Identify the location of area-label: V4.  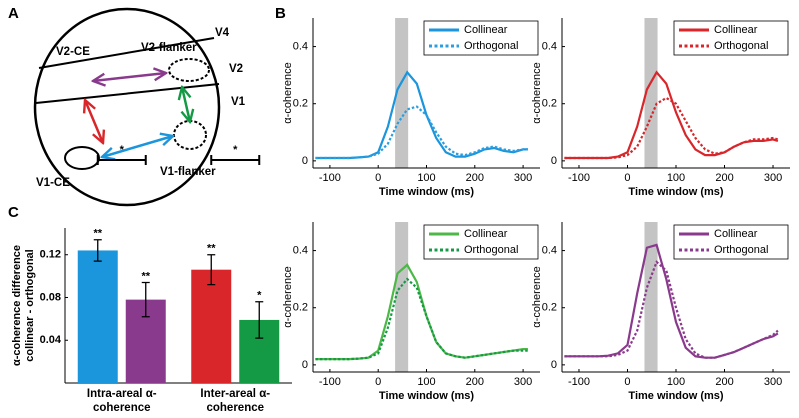
(222, 33).